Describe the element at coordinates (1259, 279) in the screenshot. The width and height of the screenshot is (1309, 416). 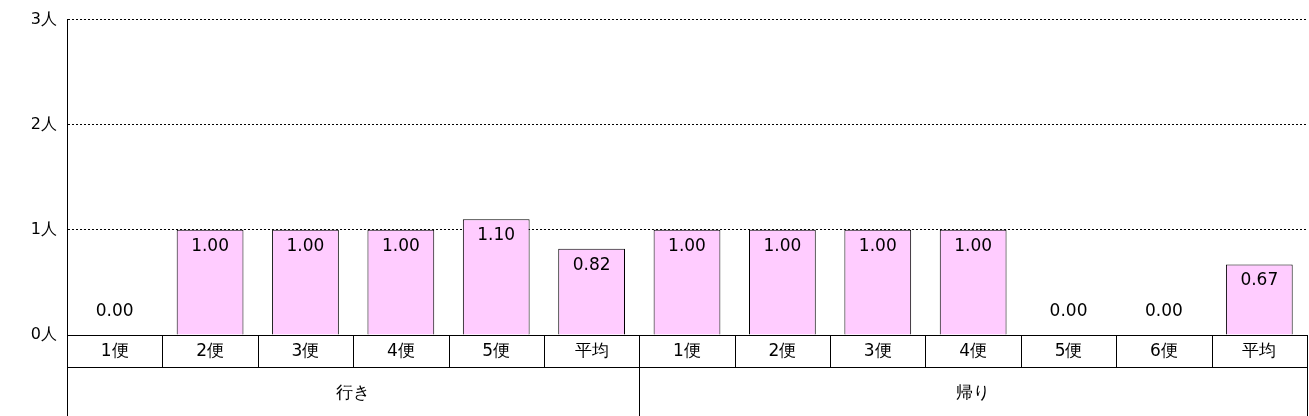
I see `data-label: 0.67` at that location.